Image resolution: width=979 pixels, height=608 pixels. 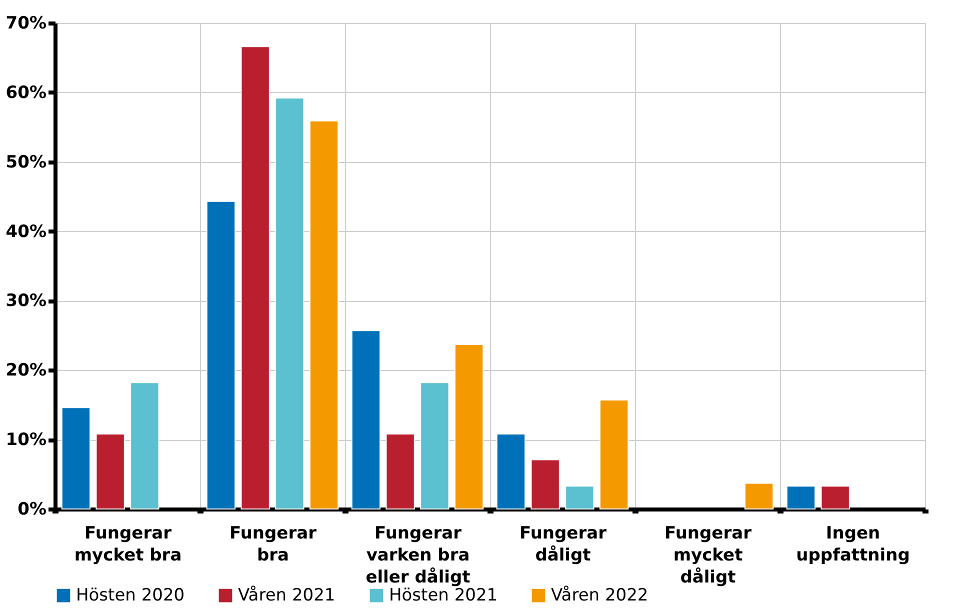 What do you see at coordinates (26, 370) in the screenshot?
I see `y-tick-label: 20%` at bounding box center [26, 370].